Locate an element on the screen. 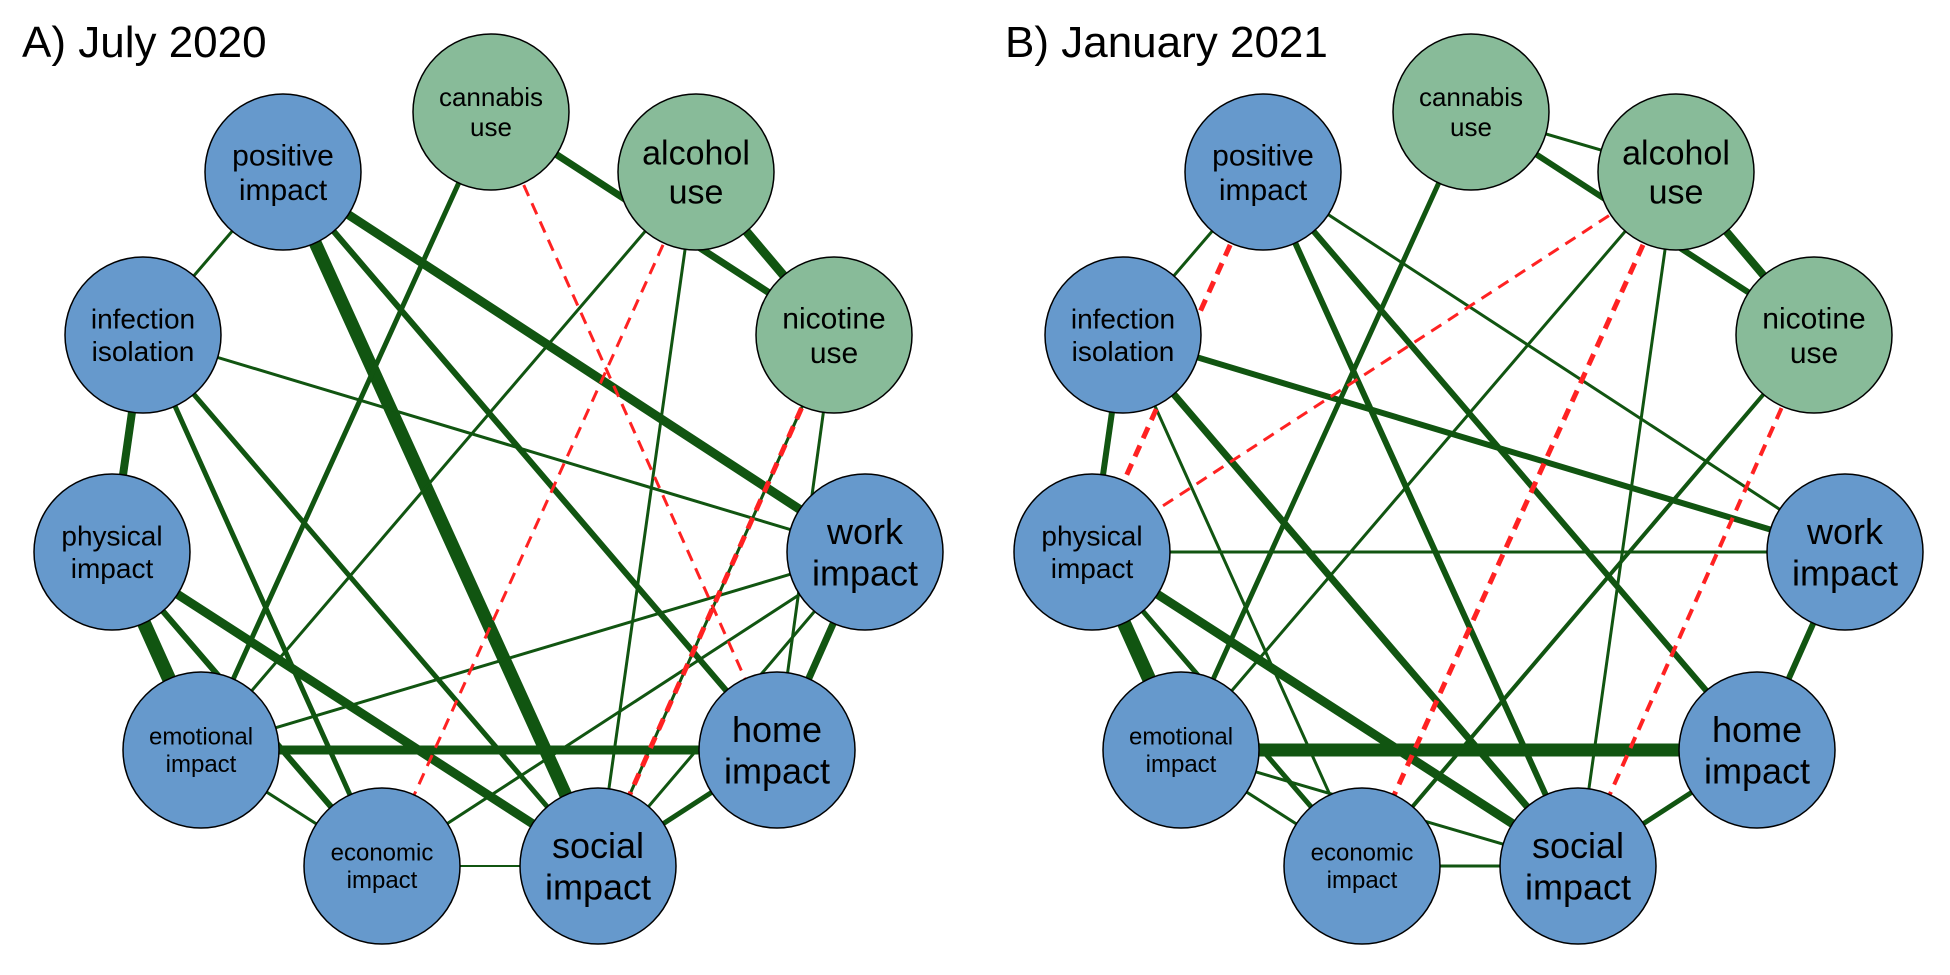 The image size is (1950, 975). edge-physical-social-positive is located at coordinates (355, 709).